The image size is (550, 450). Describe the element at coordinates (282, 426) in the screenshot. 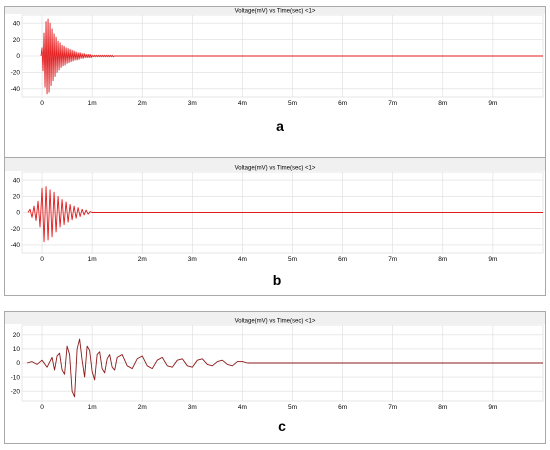

I see `panel-letter-c: c` at that location.